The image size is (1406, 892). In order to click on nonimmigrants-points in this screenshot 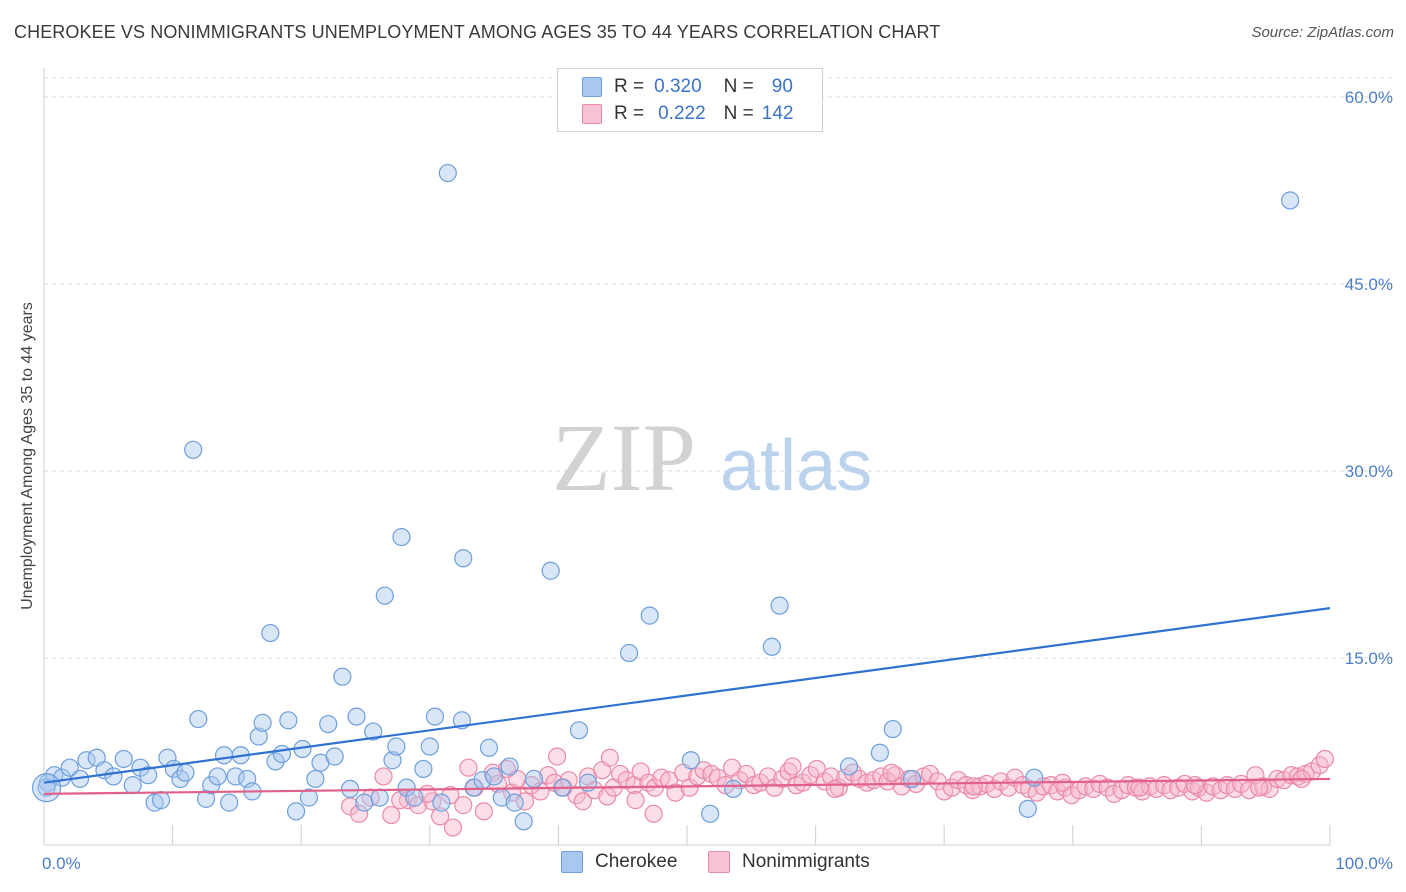, I will do `click(837, 792)`.